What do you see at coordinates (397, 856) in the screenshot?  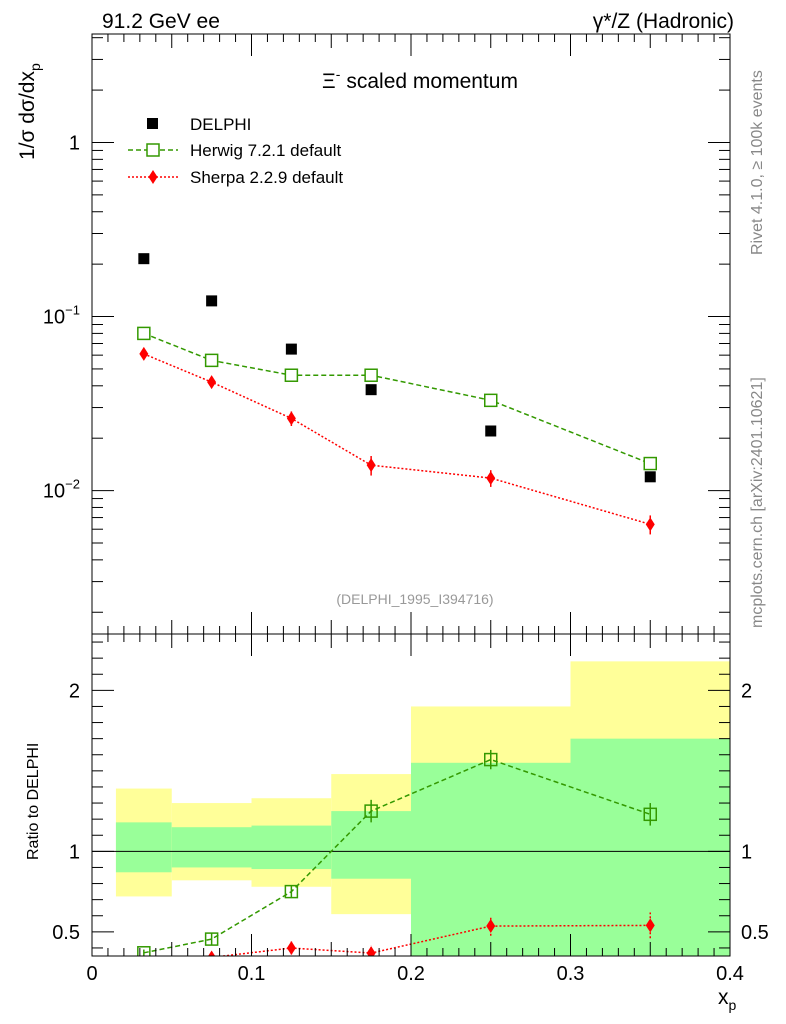 I see `herwig-ratio-line` at bounding box center [397, 856].